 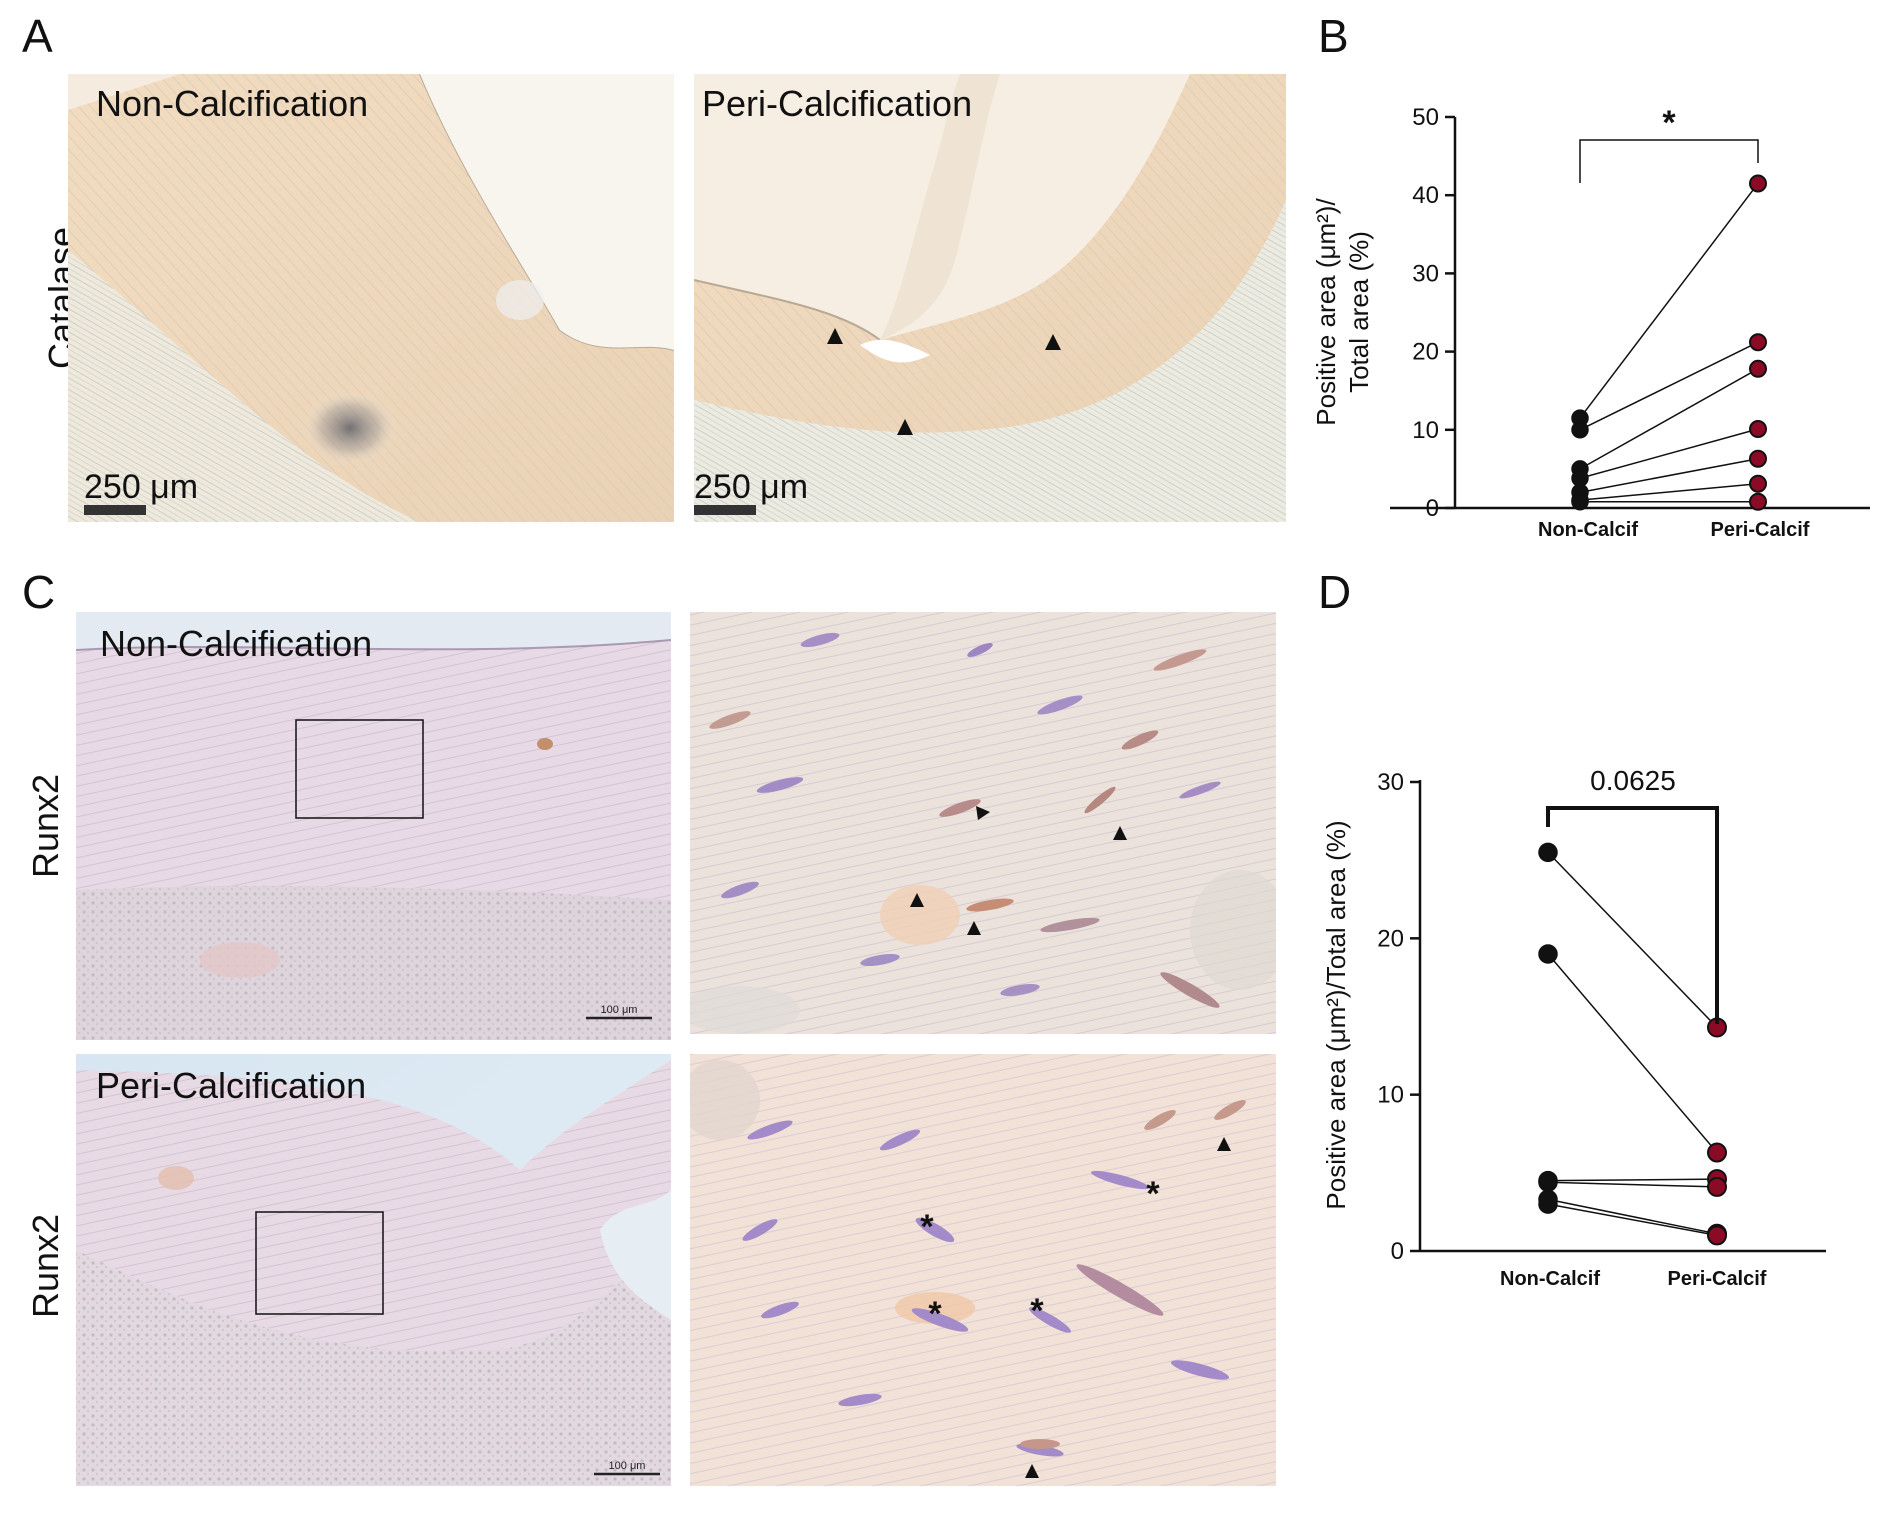 I want to click on panel-label-c: C, so click(x=38, y=592).